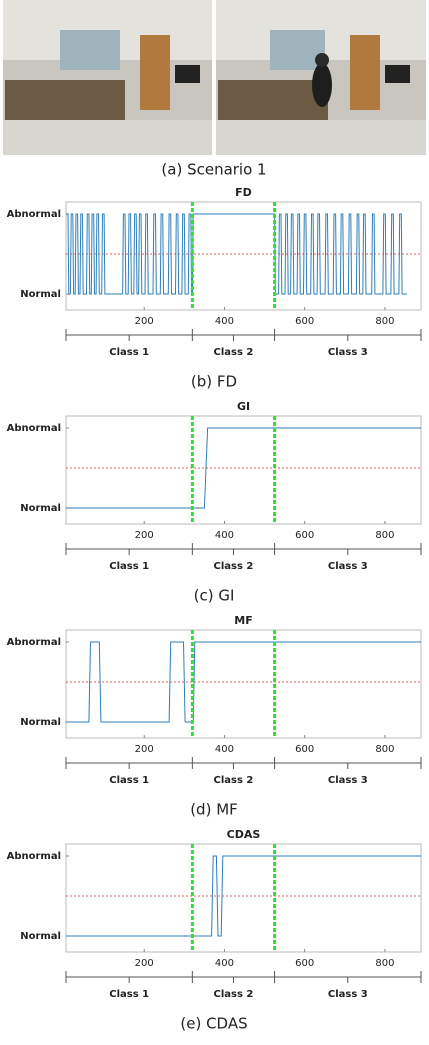 Image resolution: width=429 pixels, height=1045 pixels. What do you see at coordinates (214, 810) in the screenshot?
I see `chart-caption: (d) MF` at bounding box center [214, 810].